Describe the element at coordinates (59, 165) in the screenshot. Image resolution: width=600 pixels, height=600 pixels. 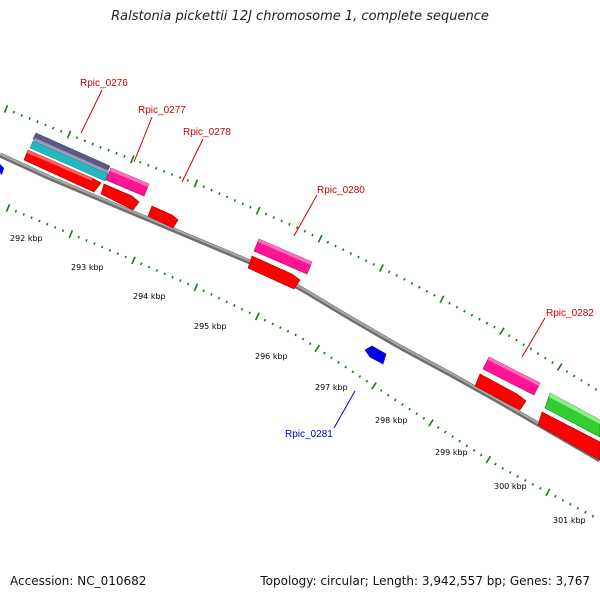
I see `gene-arrow-rpic-0276-top` at that location.